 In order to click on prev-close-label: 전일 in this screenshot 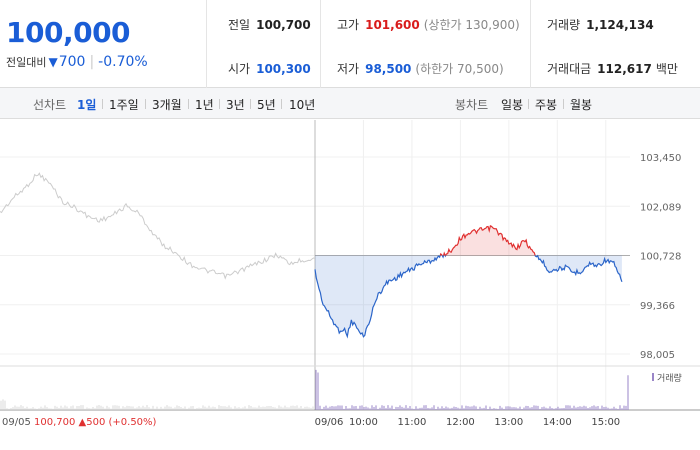, I will do `click(239, 25)`.